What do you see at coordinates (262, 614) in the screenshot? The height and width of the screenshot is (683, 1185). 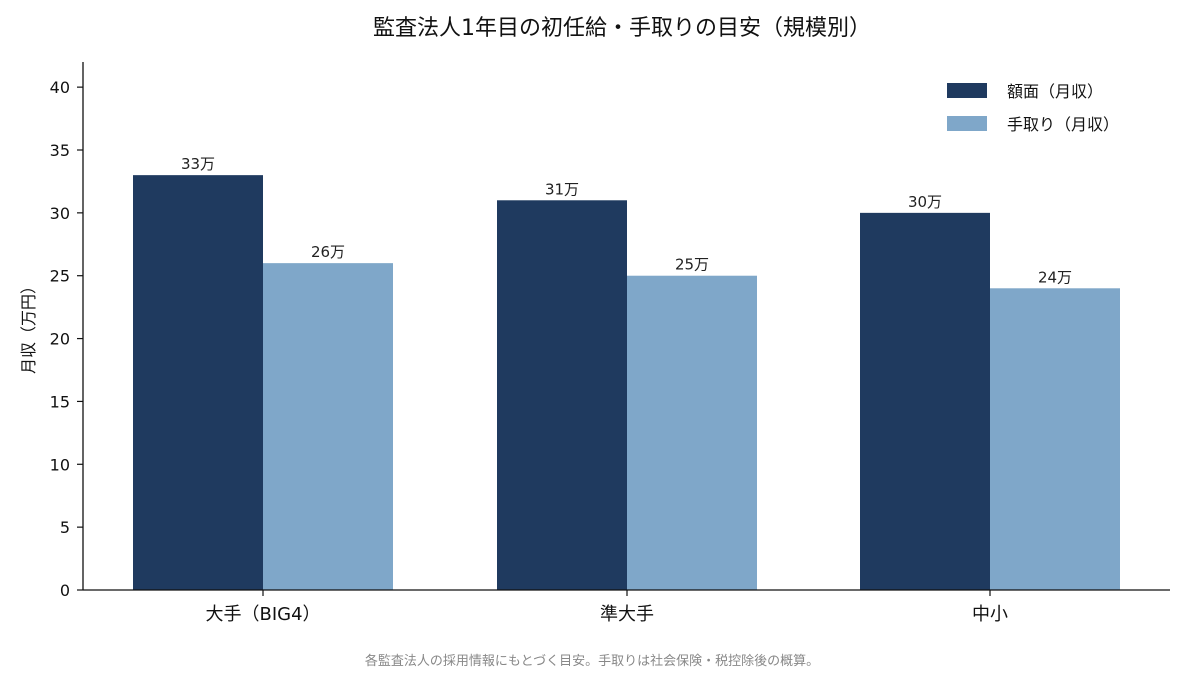 I see `x-category-label: 大手（BIG4）` at bounding box center [262, 614].